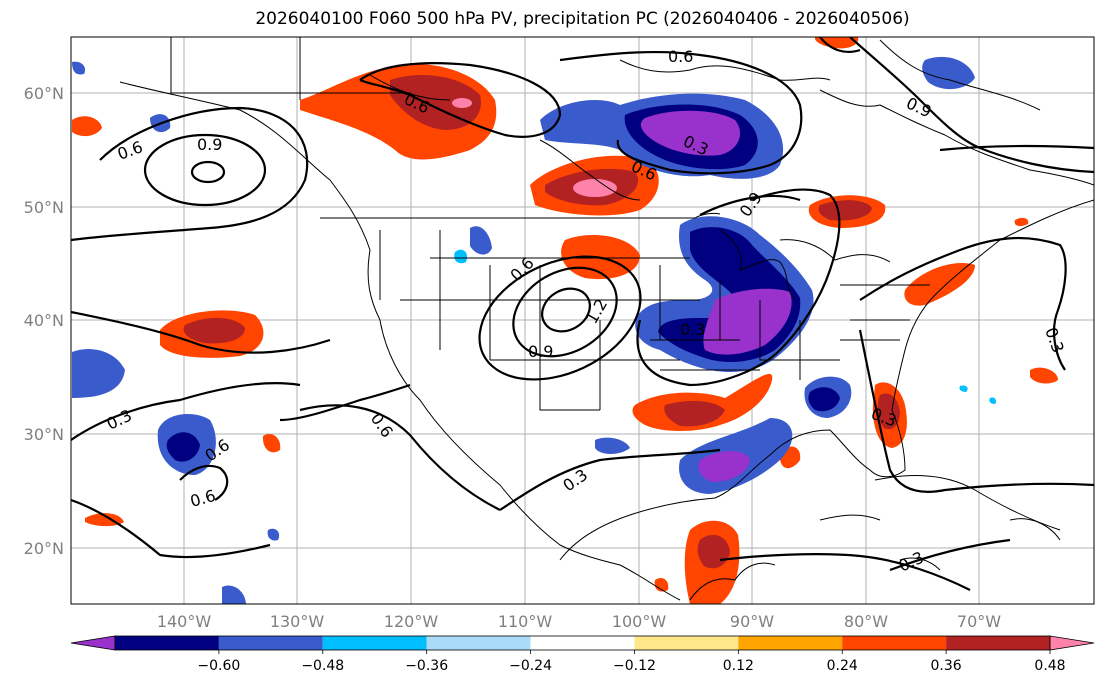 The width and height of the screenshot is (1105, 698). I want to click on colorbar-tick-label: 0.24, so click(842, 666).